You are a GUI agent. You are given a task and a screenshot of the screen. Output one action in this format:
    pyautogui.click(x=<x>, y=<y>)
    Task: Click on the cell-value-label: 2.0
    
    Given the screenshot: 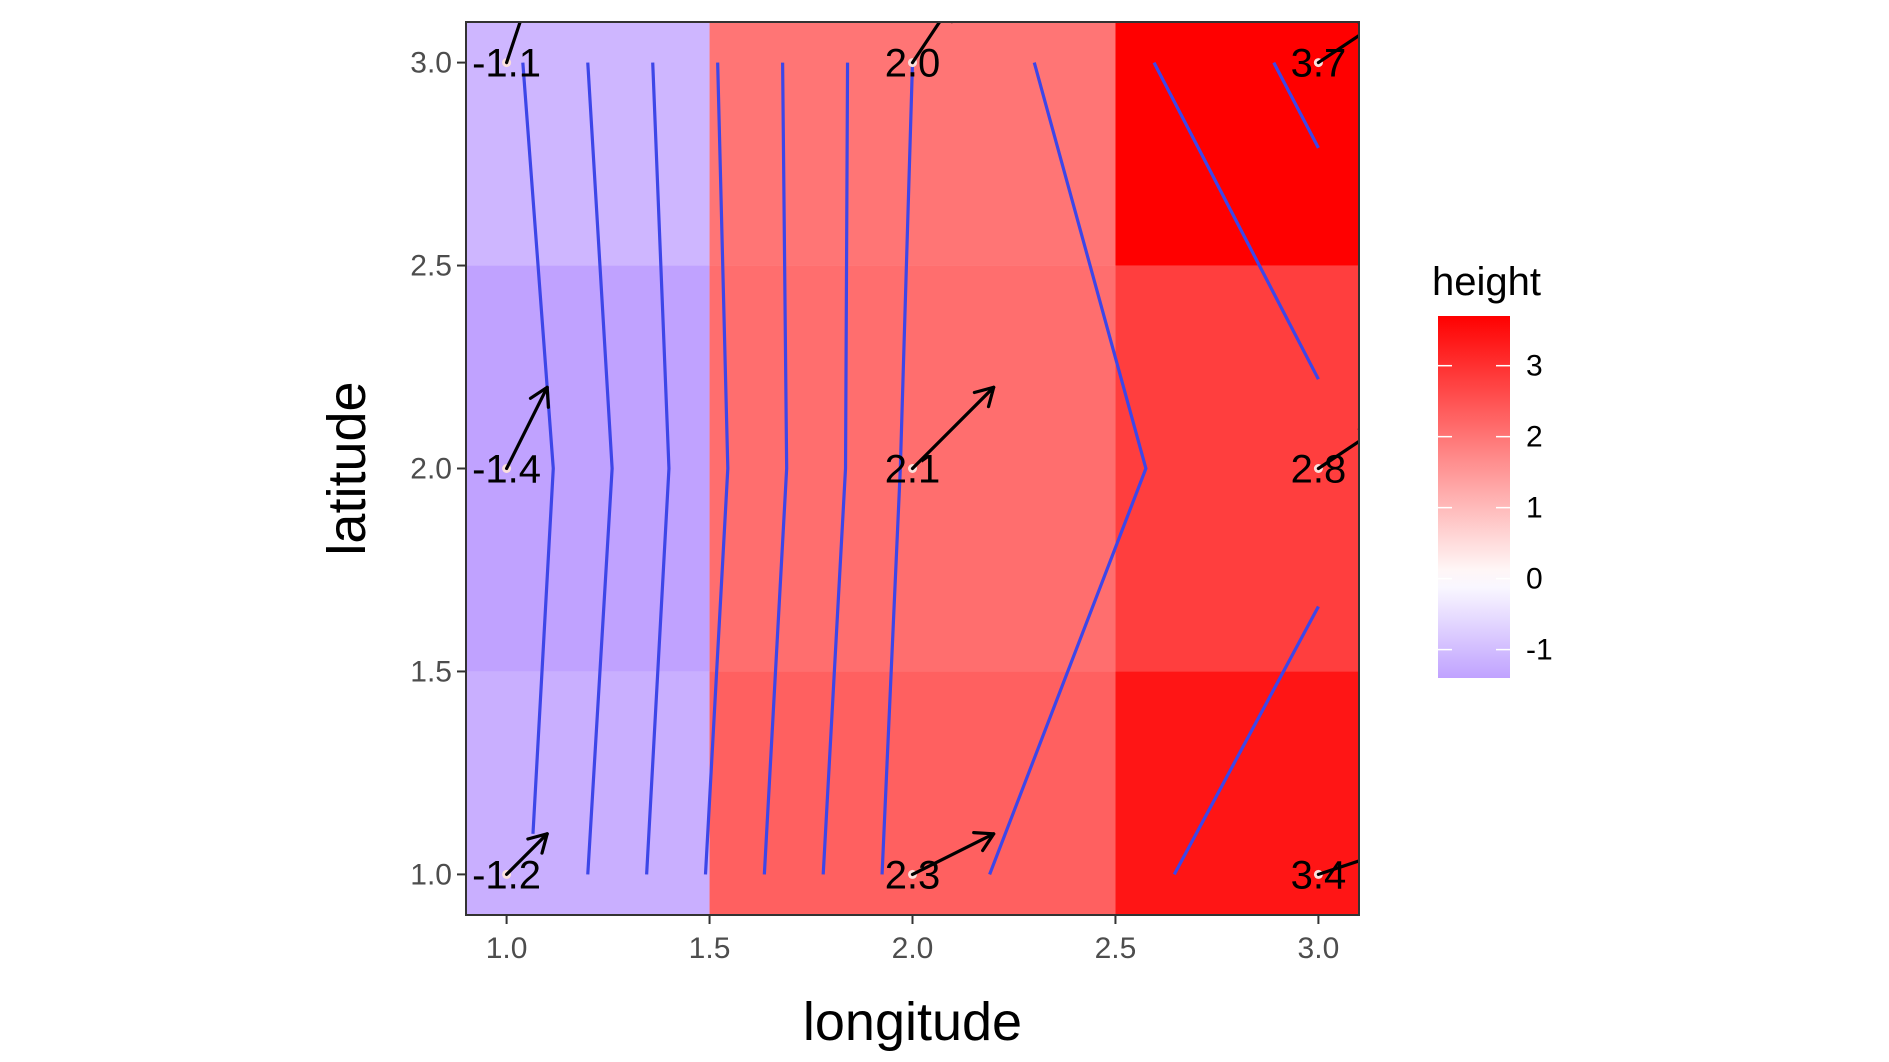 What is the action you would take?
    pyautogui.click(x=913, y=64)
    